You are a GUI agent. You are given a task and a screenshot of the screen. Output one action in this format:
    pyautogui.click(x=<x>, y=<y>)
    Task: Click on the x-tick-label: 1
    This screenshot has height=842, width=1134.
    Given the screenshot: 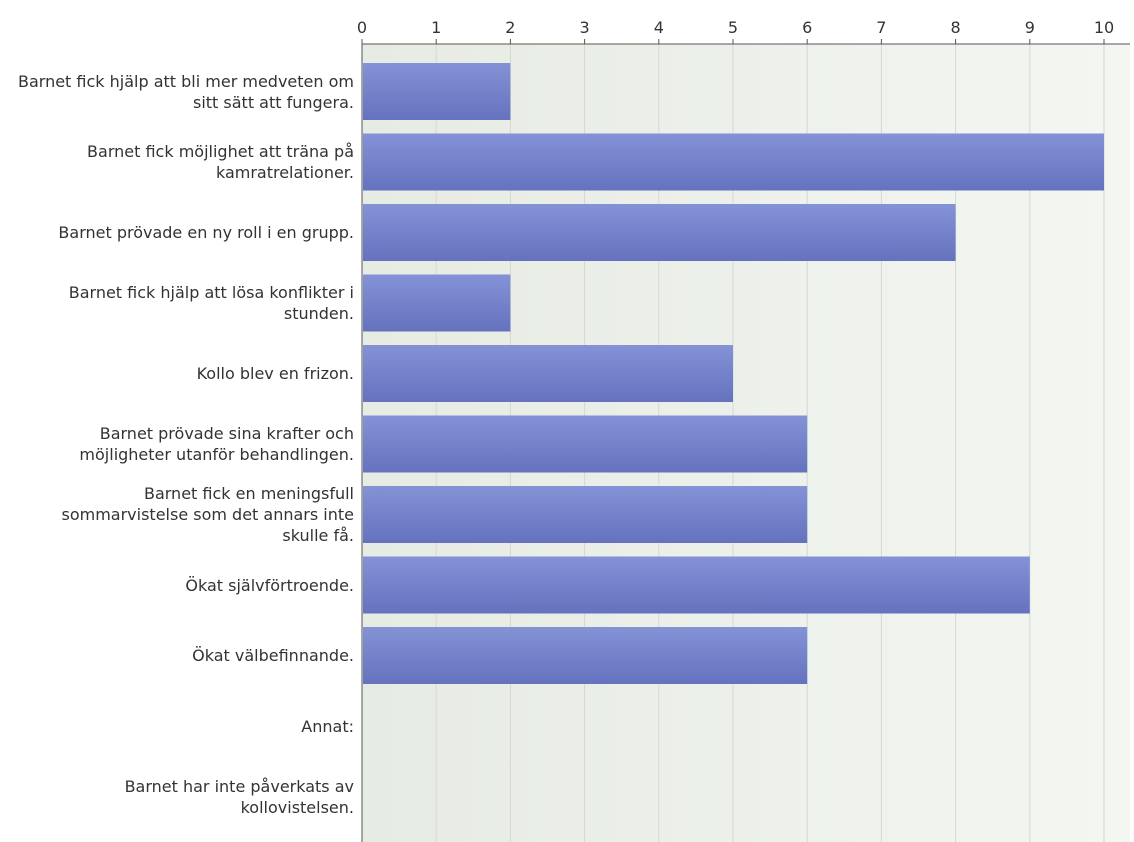 What is the action you would take?
    pyautogui.click(x=436, y=27)
    